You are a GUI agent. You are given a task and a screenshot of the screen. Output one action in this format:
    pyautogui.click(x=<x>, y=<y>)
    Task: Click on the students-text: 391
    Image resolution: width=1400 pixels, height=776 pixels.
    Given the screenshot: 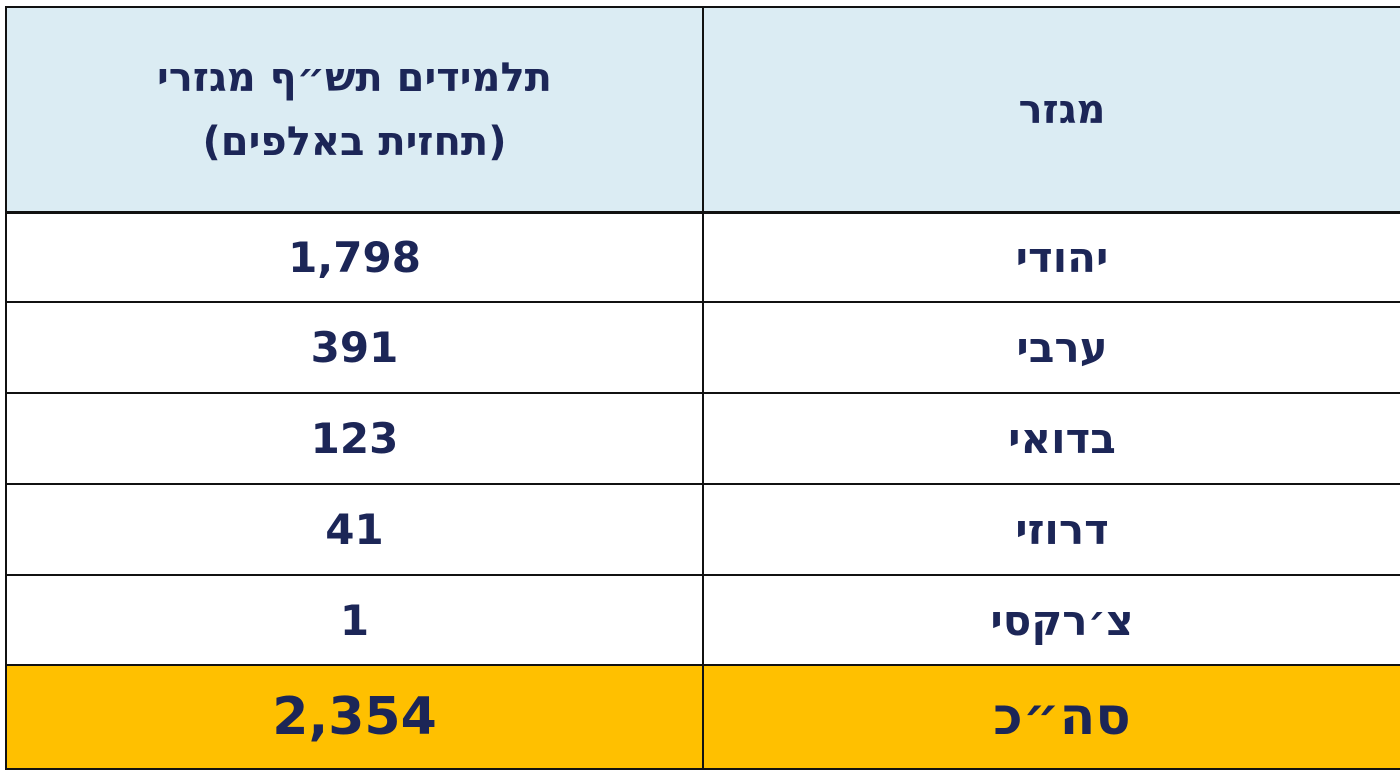 What is the action you would take?
    pyautogui.click(x=354, y=347)
    